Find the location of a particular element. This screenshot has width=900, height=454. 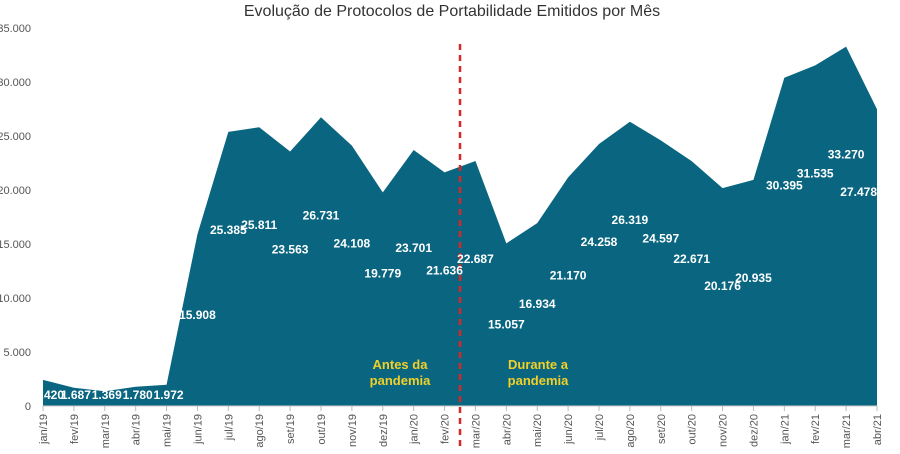

x-tick-label: nov/20 is located at coordinates (724, 430).